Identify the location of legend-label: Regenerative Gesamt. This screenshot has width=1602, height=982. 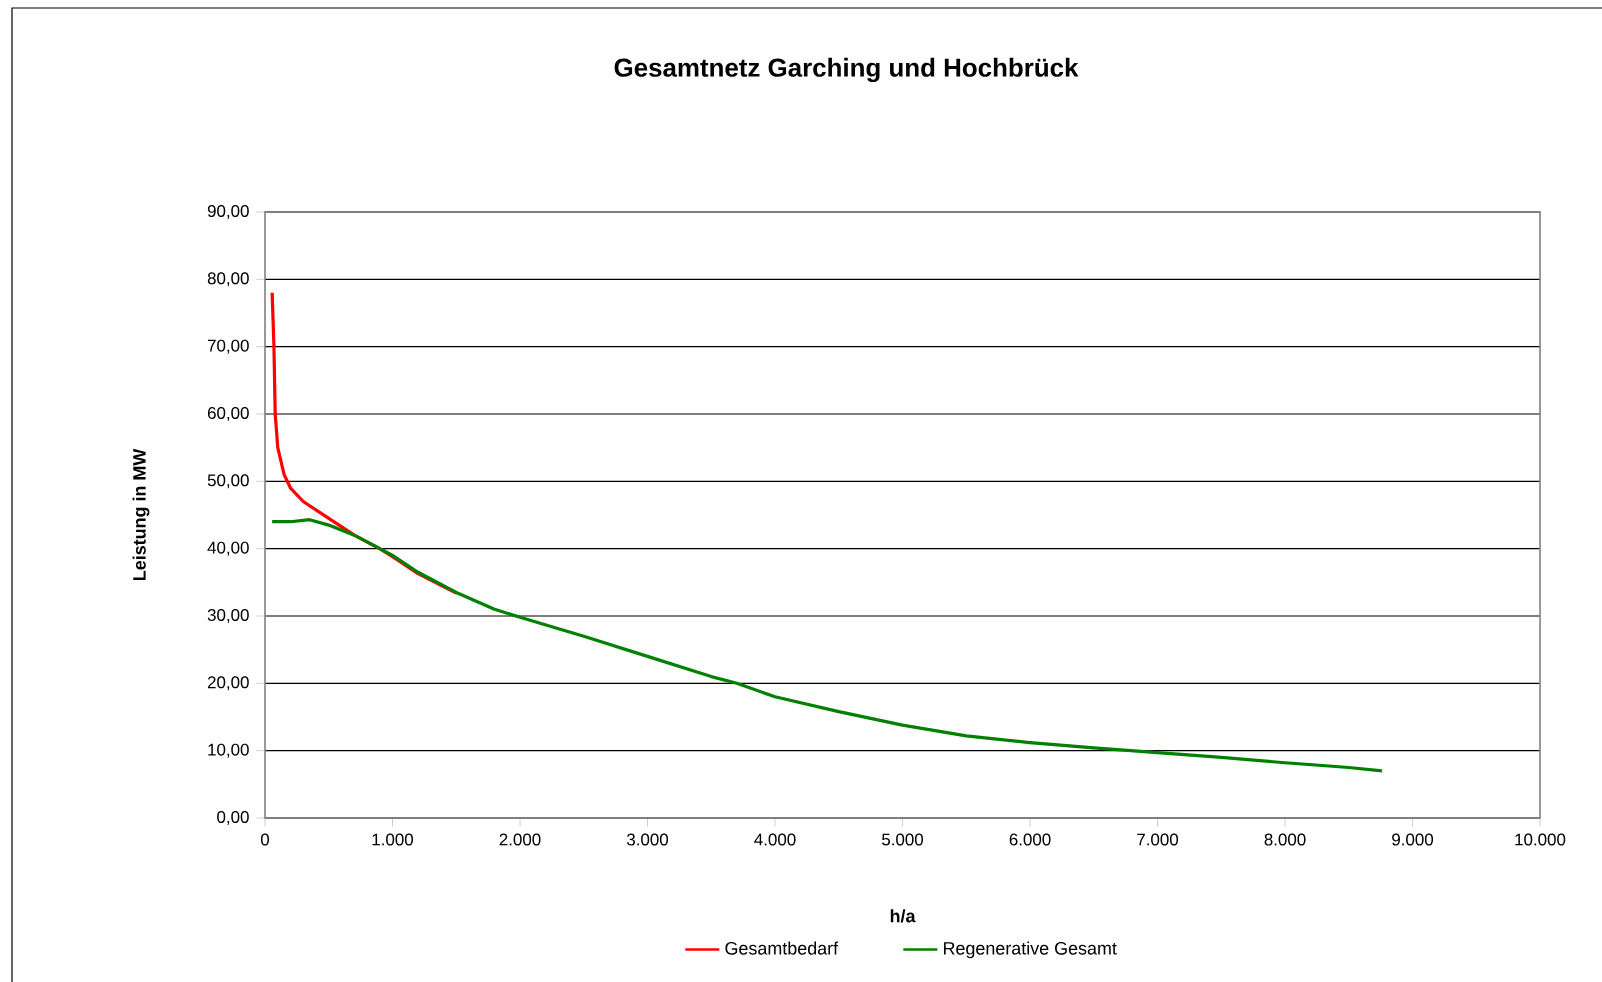
(1030, 950).